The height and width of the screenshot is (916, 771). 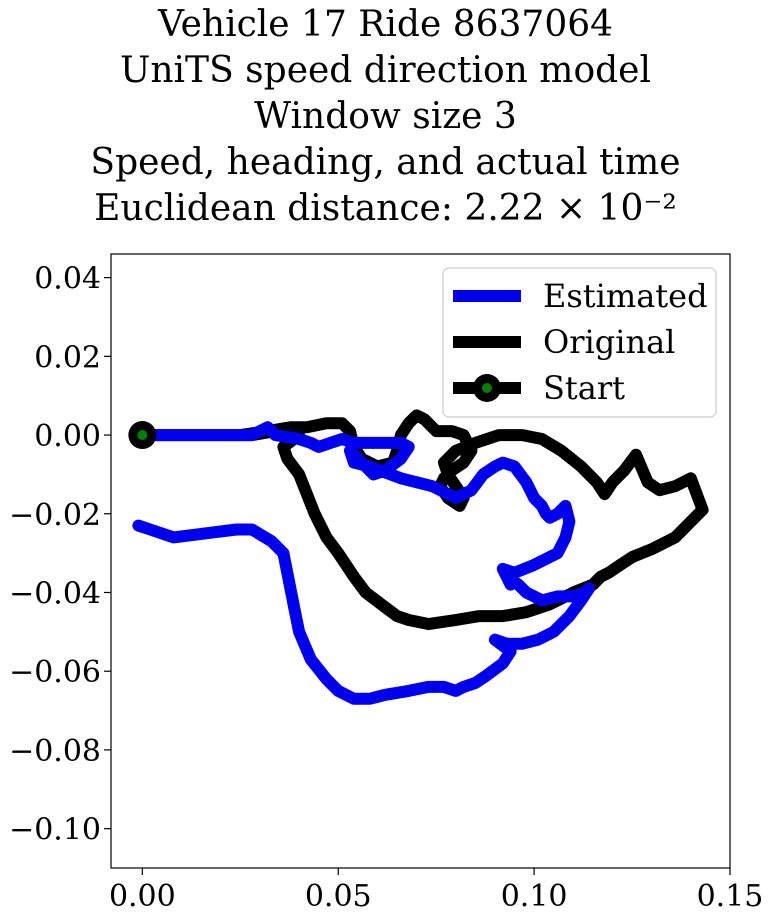 What do you see at coordinates (55, 751) in the screenshot?
I see `y-tick-label: −0.08` at bounding box center [55, 751].